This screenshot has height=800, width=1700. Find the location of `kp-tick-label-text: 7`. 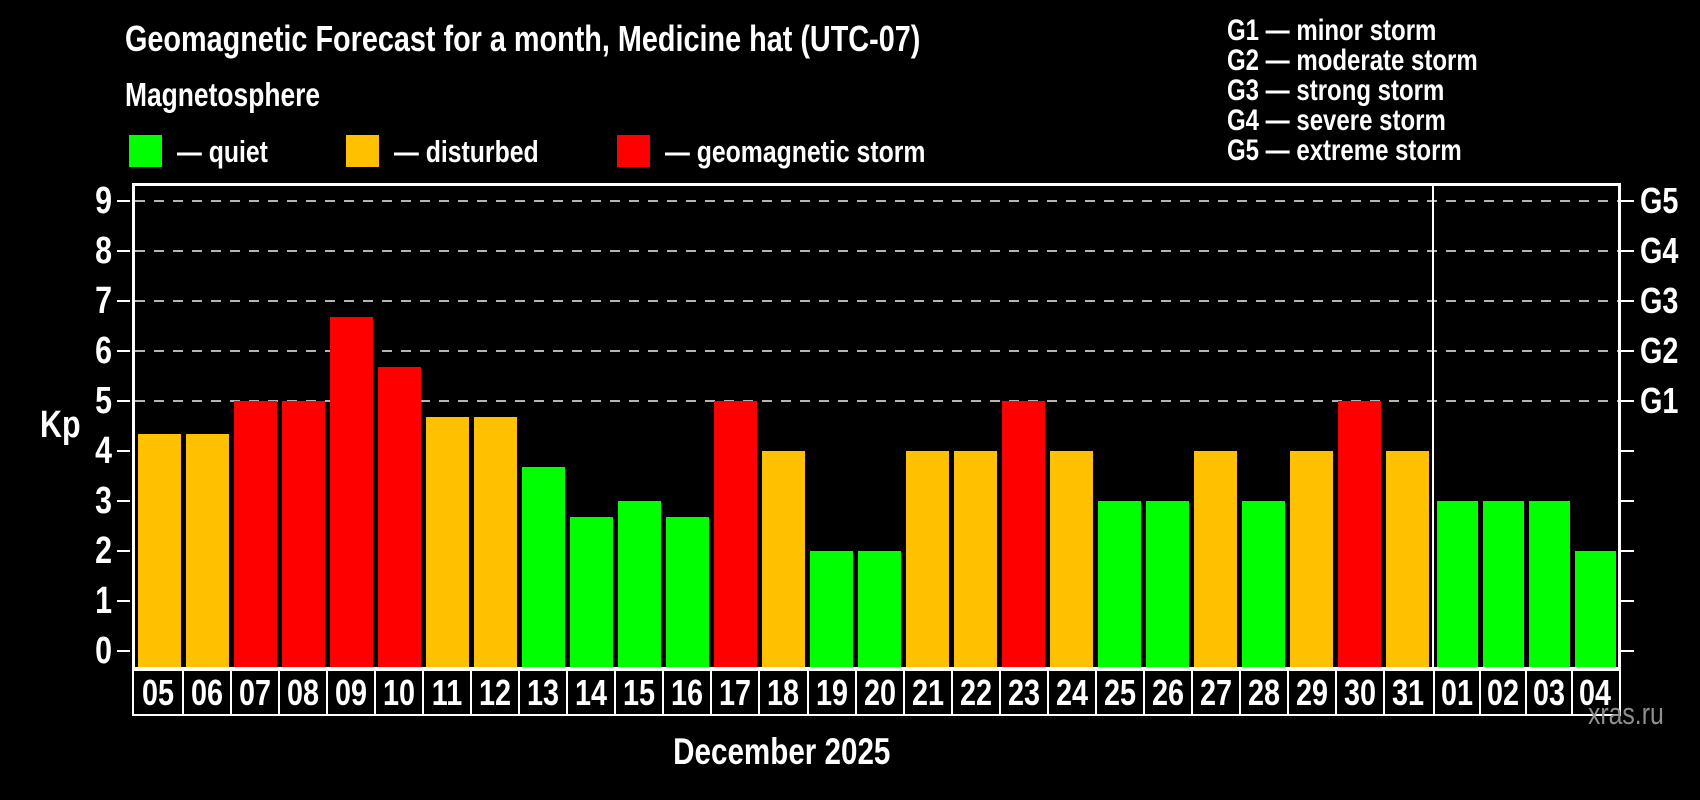

kp-tick-label-text: 7 is located at coordinates (103, 301).